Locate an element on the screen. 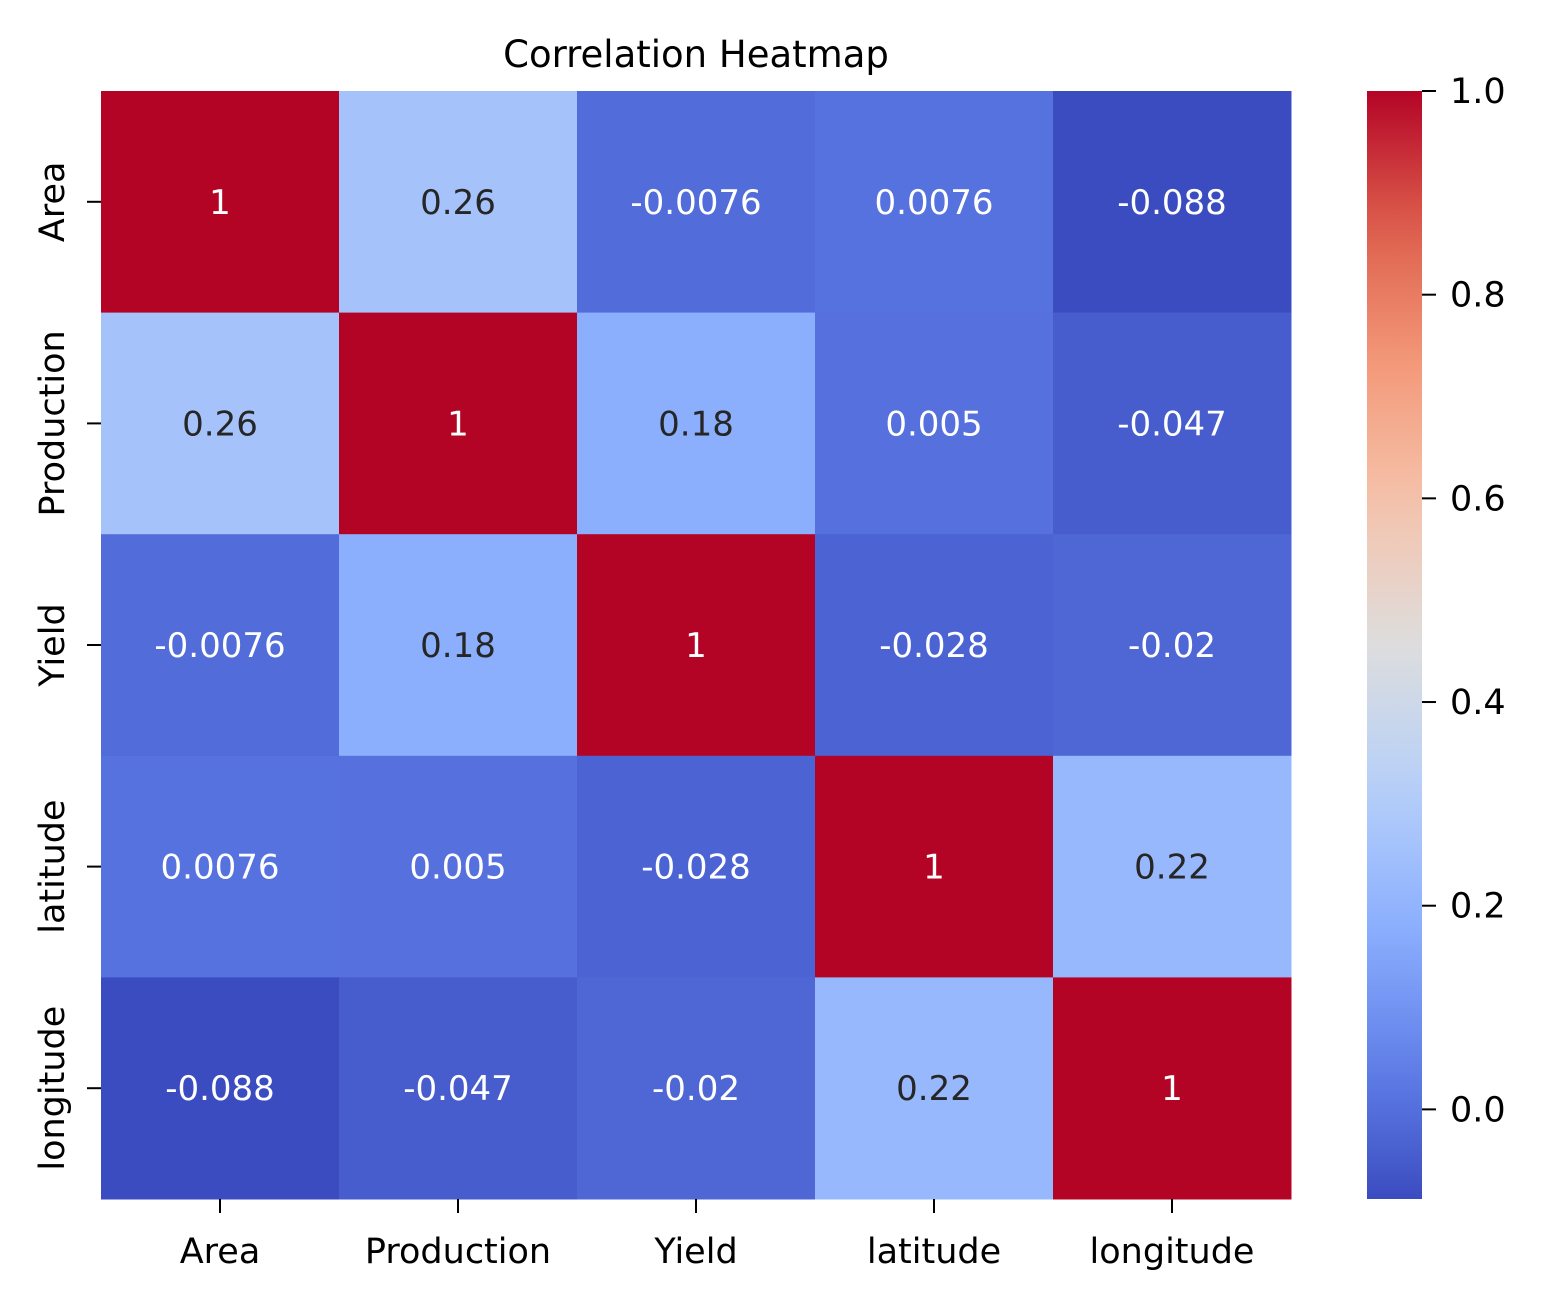  chart-title: Correlation Heatmap is located at coordinates (696, 54).